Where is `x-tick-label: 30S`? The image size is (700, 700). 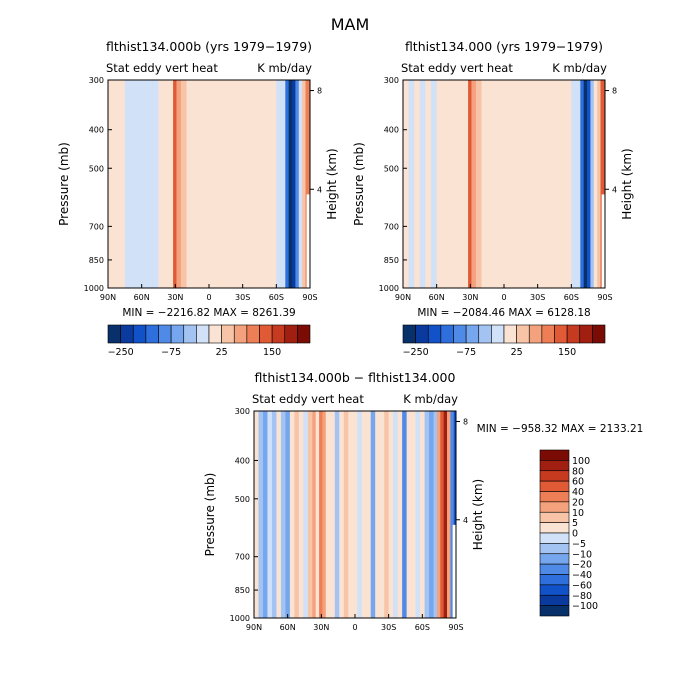
x-tick-label: 30S is located at coordinates (537, 297).